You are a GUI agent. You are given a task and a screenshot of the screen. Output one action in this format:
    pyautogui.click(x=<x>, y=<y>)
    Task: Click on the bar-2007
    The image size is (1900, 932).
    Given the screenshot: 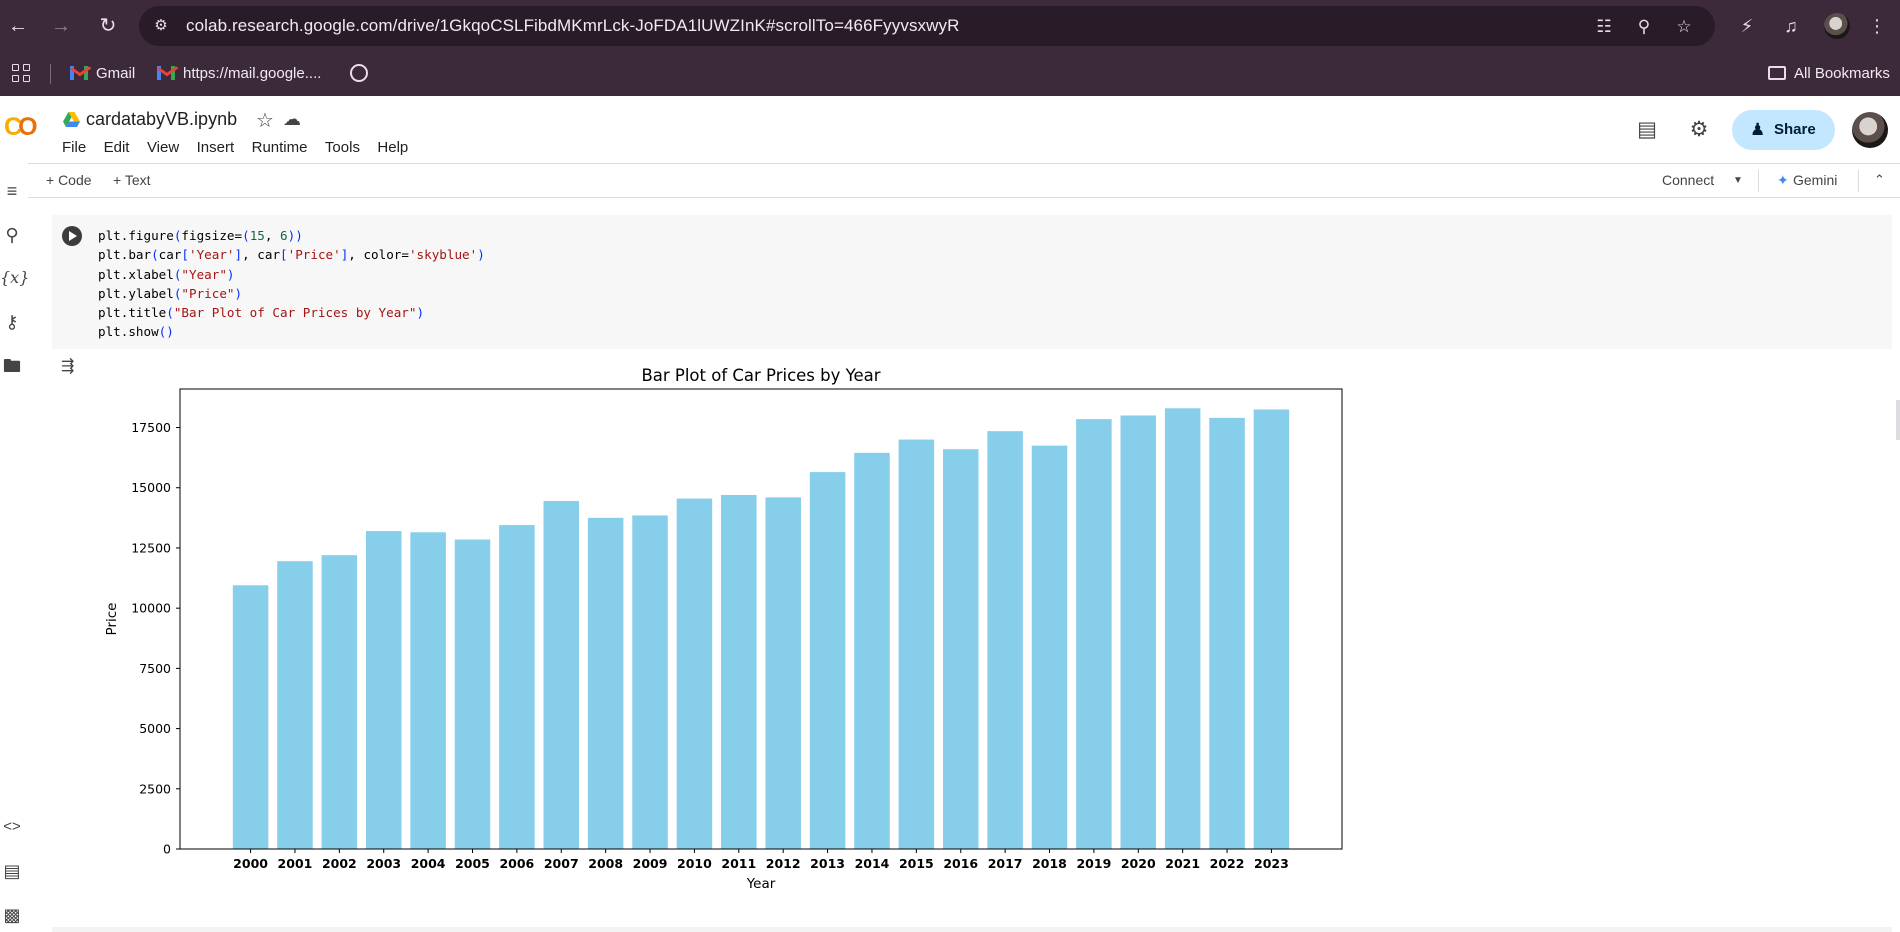 What is the action you would take?
    pyautogui.click(x=561, y=674)
    